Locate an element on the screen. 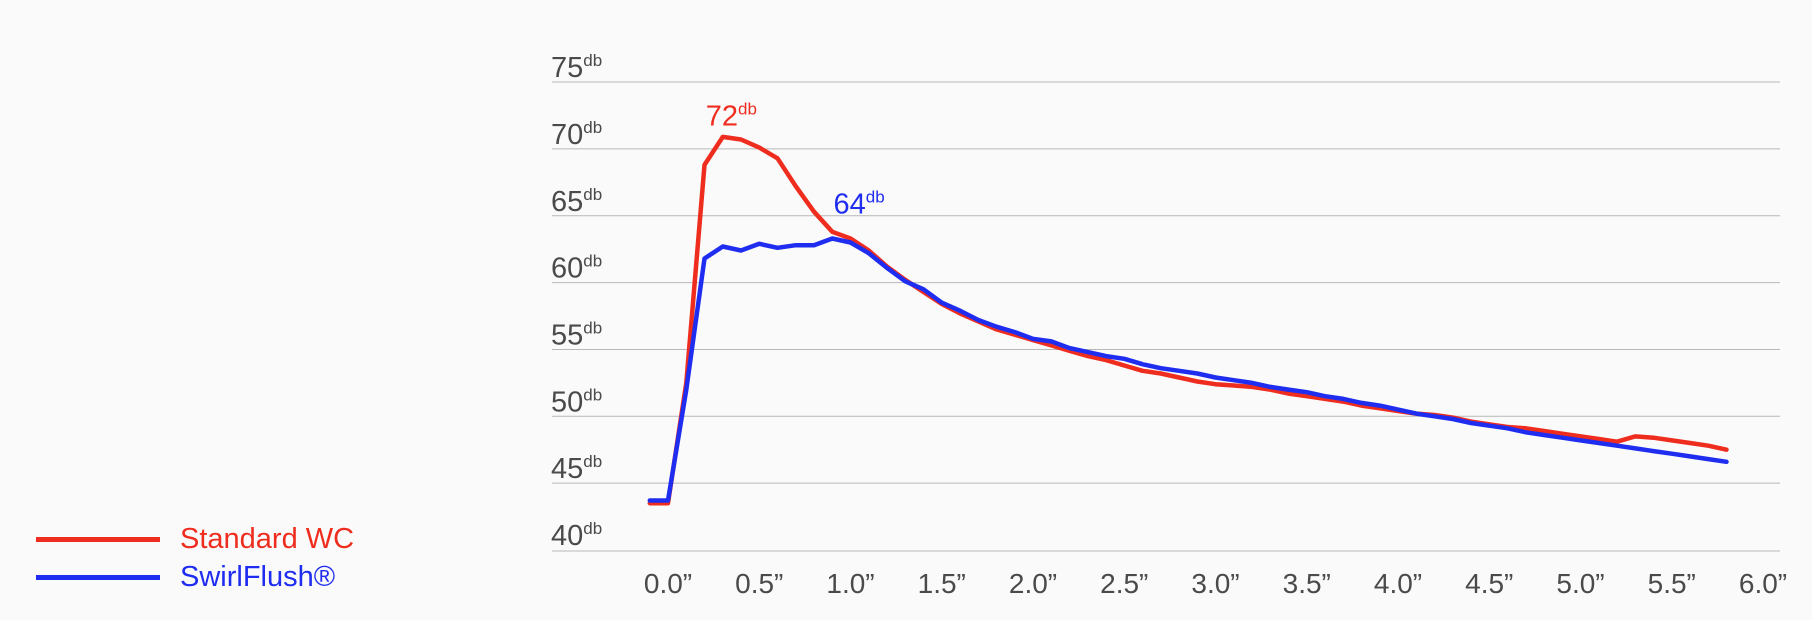 The width and height of the screenshot is (1812, 620). y-tick-label-75: 75db is located at coordinates (576, 67).